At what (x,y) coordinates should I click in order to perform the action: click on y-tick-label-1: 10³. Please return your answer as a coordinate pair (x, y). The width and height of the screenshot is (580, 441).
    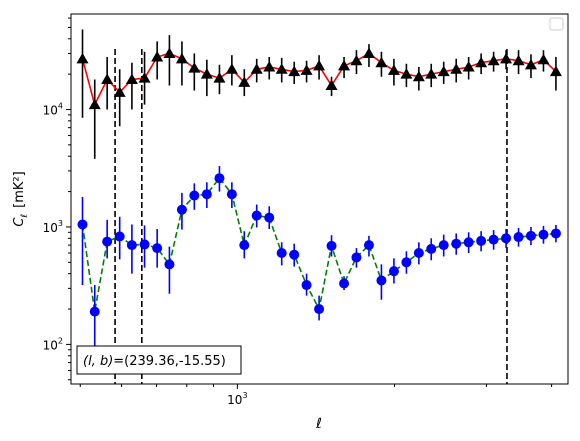
    Looking at the image, I should click on (53, 227).